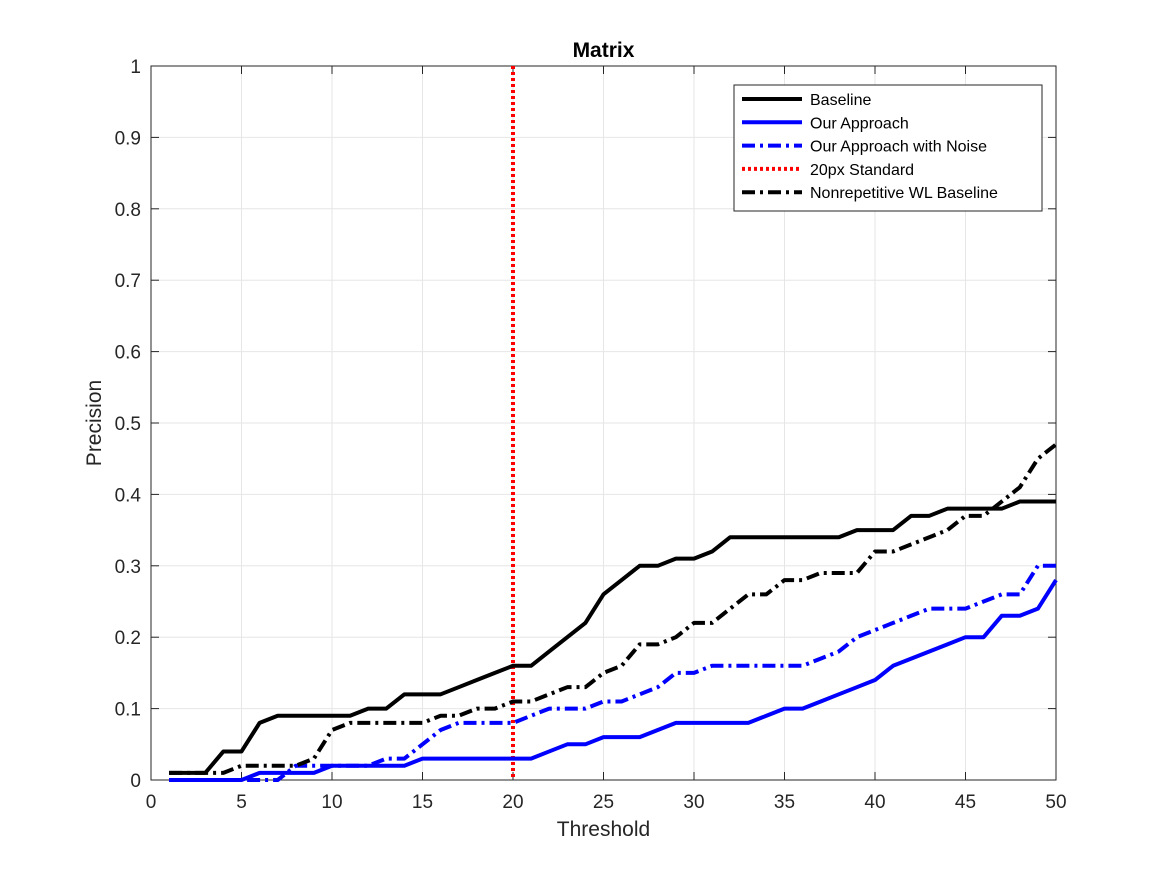 The height and width of the screenshot is (875, 1167). What do you see at coordinates (128, 138) in the screenshot?
I see `y-tick-label: 0.9` at bounding box center [128, 138].